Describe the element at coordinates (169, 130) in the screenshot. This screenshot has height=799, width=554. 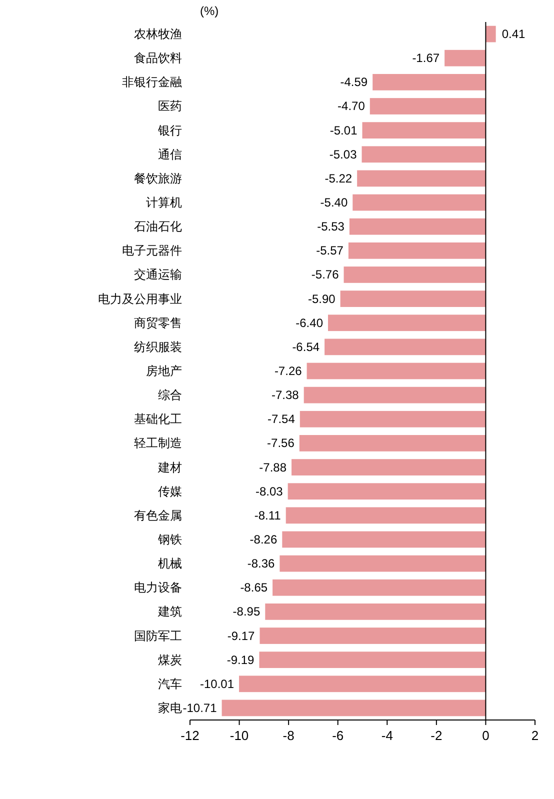
I see `y-tick-label: 银行` at that location.